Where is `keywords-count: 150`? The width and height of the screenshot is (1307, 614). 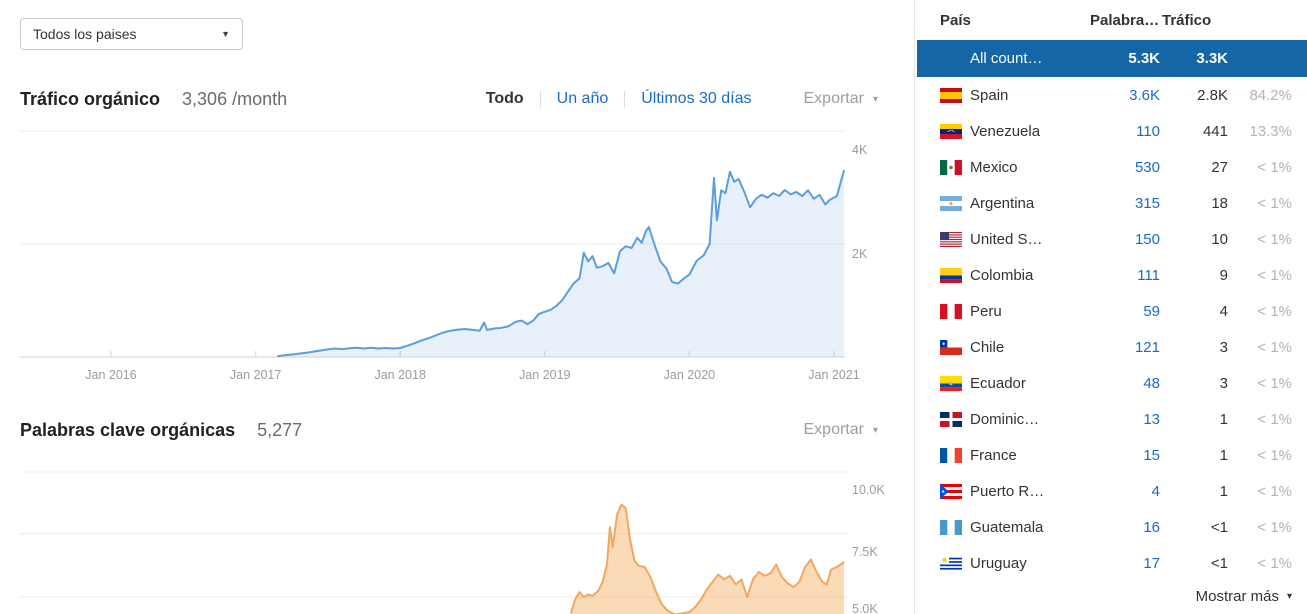
keywords-count: 150 is located at coordinates (1147, 239).